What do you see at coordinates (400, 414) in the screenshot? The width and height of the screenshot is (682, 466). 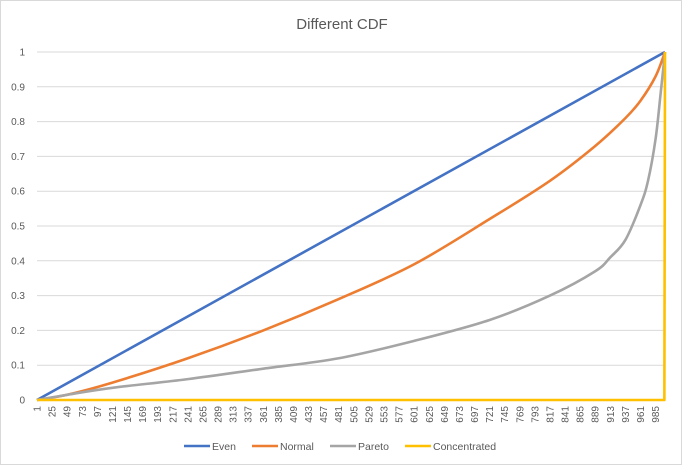 I see `x-tick-label: 577` at bounding box center [400, 414].